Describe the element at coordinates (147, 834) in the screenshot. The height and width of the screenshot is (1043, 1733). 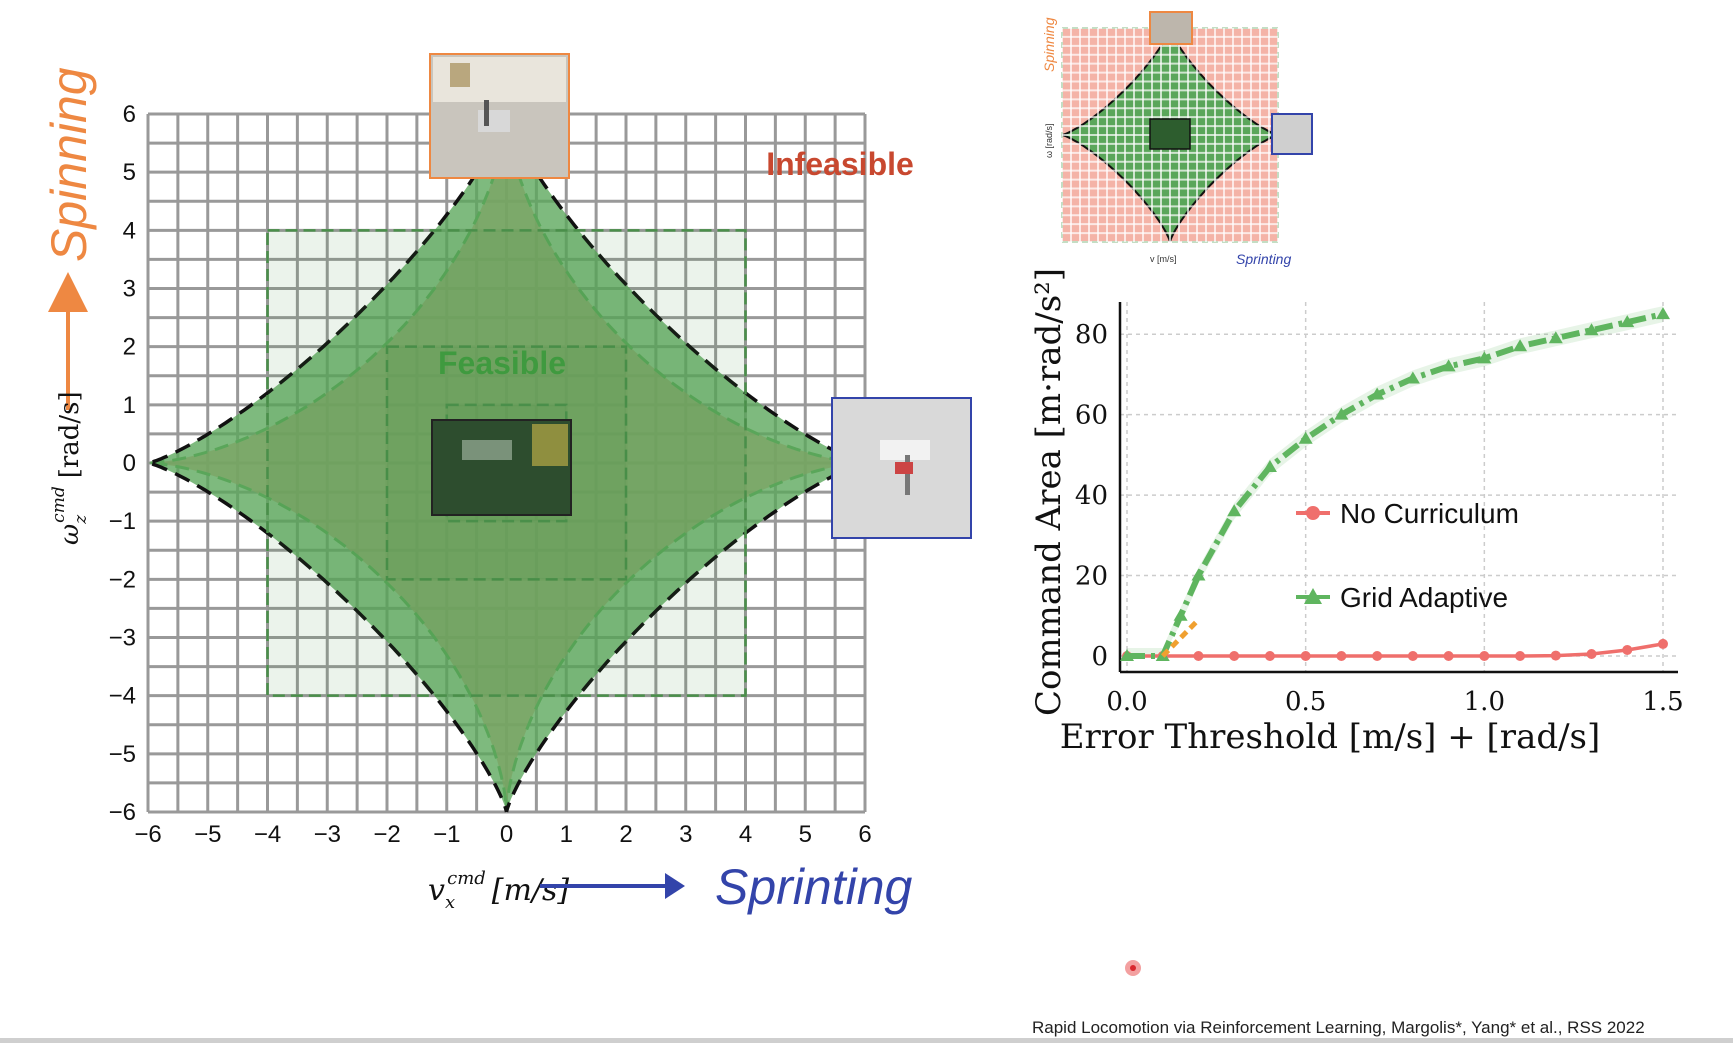
I see `x-tick-label: −6` at that location.